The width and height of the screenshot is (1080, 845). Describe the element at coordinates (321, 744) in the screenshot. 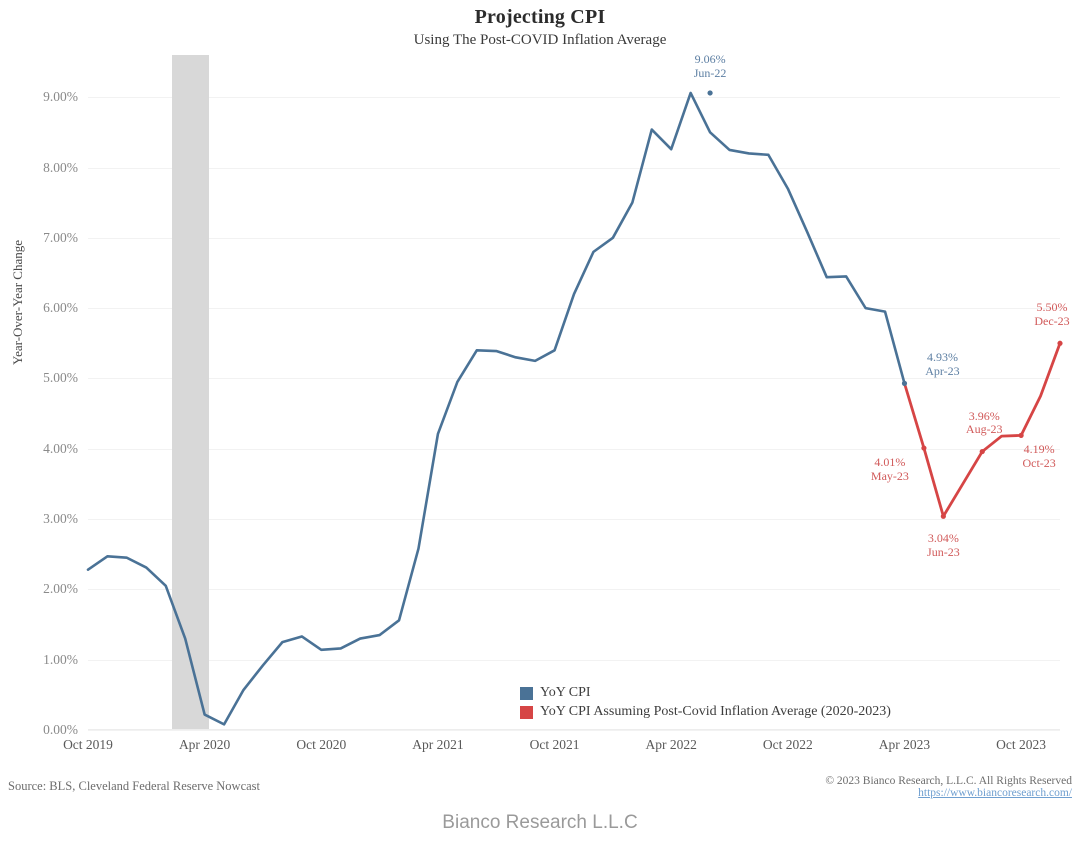

I see `x-tick-label: Oct 2020` at that location.